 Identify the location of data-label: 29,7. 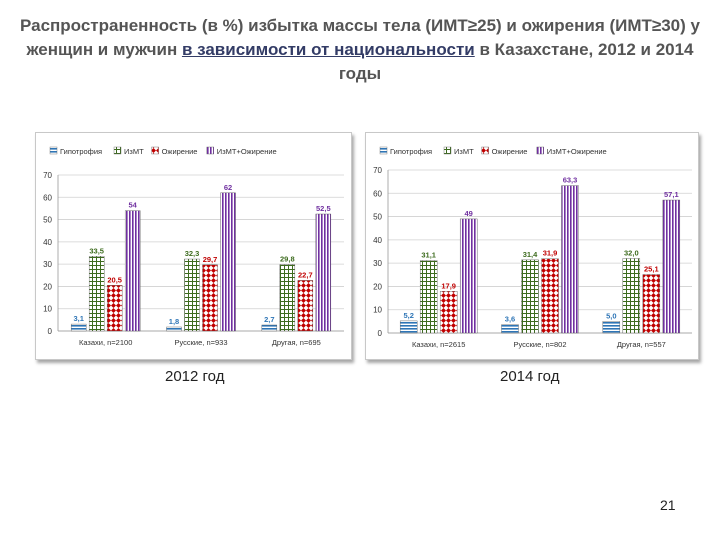
(210, 259).